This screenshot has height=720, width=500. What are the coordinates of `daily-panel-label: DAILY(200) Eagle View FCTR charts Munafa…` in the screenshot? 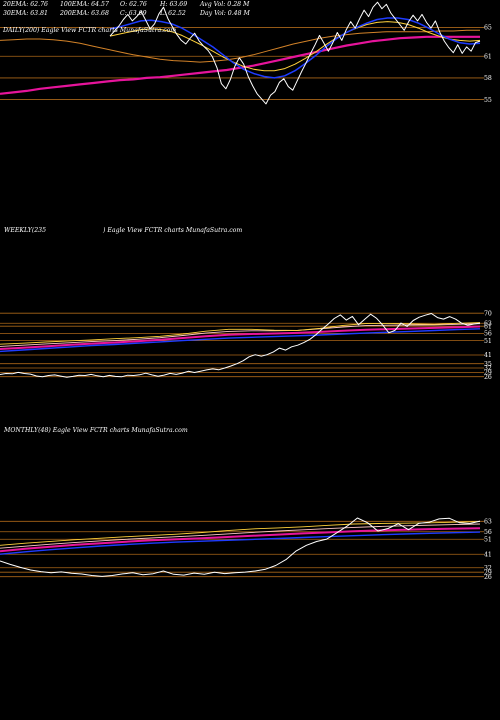 It's located at (89, 30).